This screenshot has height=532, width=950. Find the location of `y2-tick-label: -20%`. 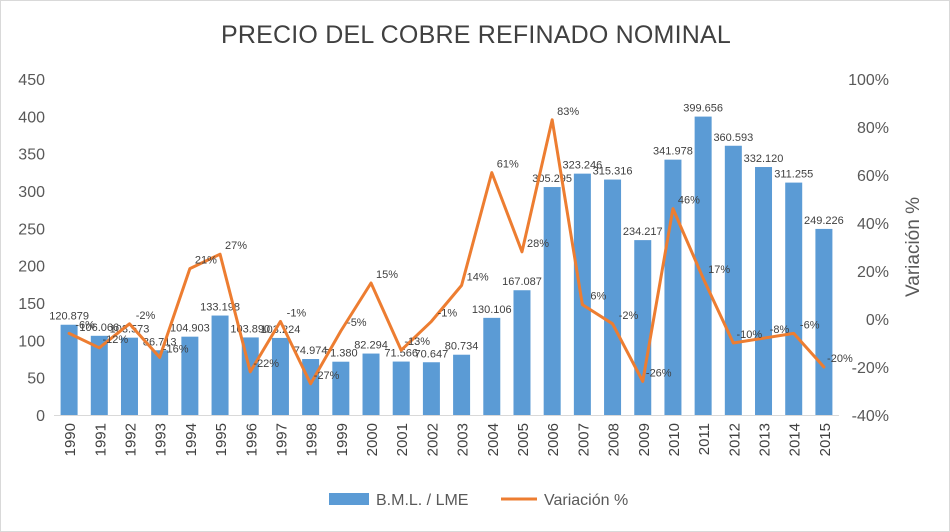

y2-tick-label: -20% is located at coordinates (870, 368).